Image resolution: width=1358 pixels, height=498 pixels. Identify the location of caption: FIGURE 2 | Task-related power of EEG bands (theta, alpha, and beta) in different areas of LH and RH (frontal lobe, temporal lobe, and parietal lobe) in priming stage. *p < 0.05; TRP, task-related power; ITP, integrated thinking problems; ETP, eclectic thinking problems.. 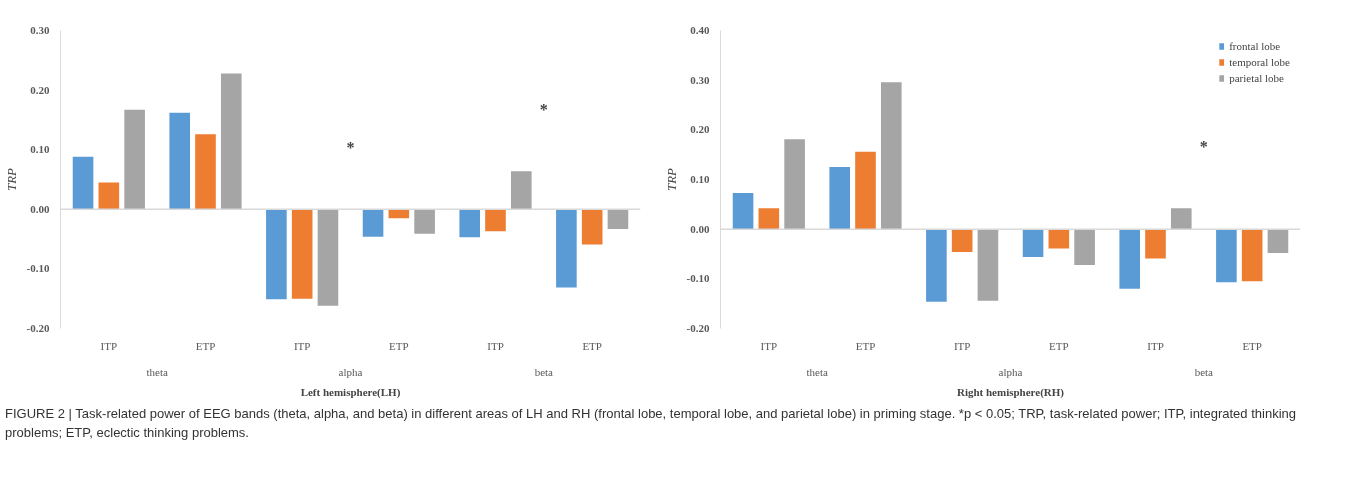
(651, 423).